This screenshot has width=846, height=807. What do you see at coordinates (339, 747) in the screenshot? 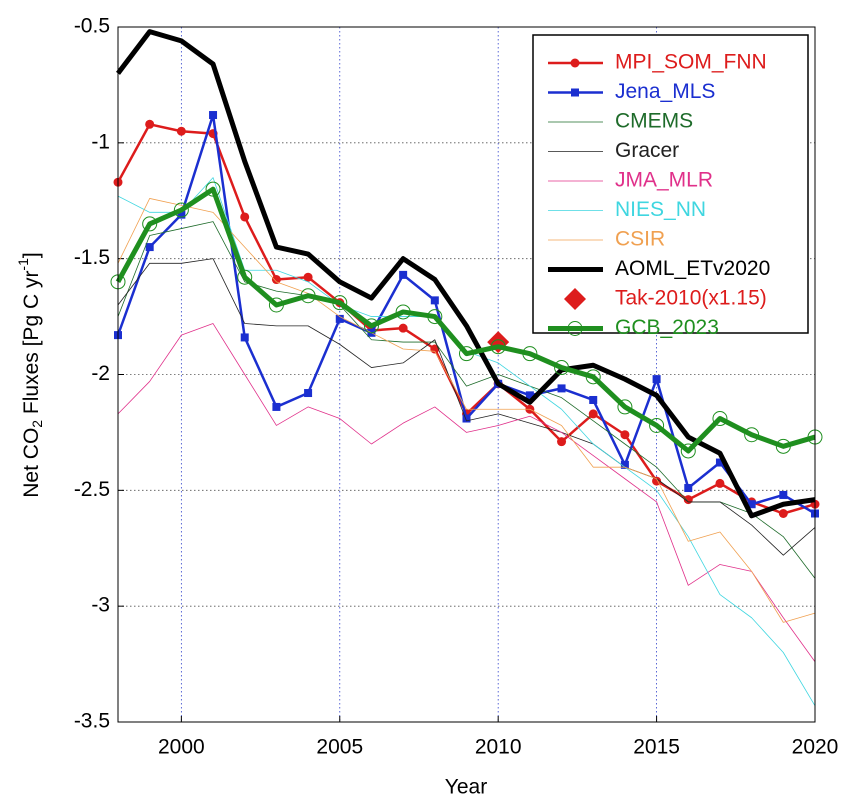
I see `x-tick-label: 2005` at bounding box center [339, 747].